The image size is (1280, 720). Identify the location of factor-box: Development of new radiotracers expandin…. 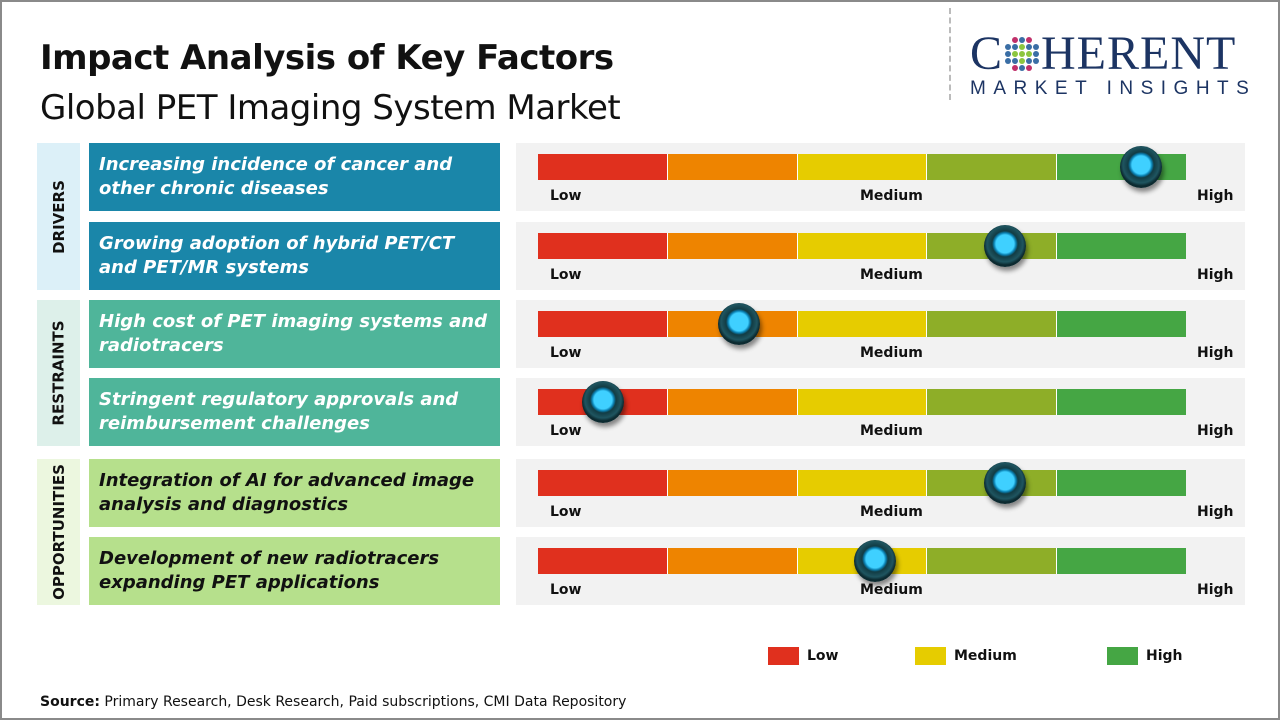
(294, 571).